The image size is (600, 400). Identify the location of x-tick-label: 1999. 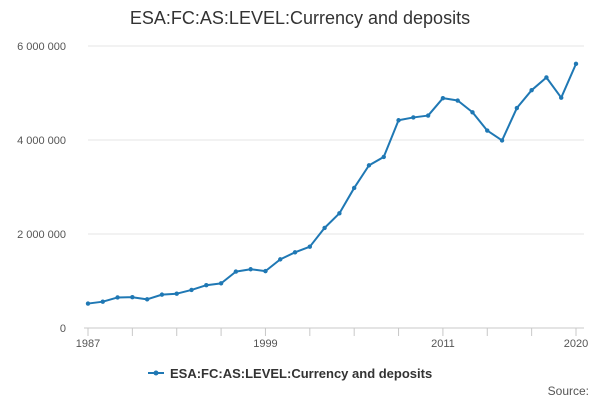
(265, 344).